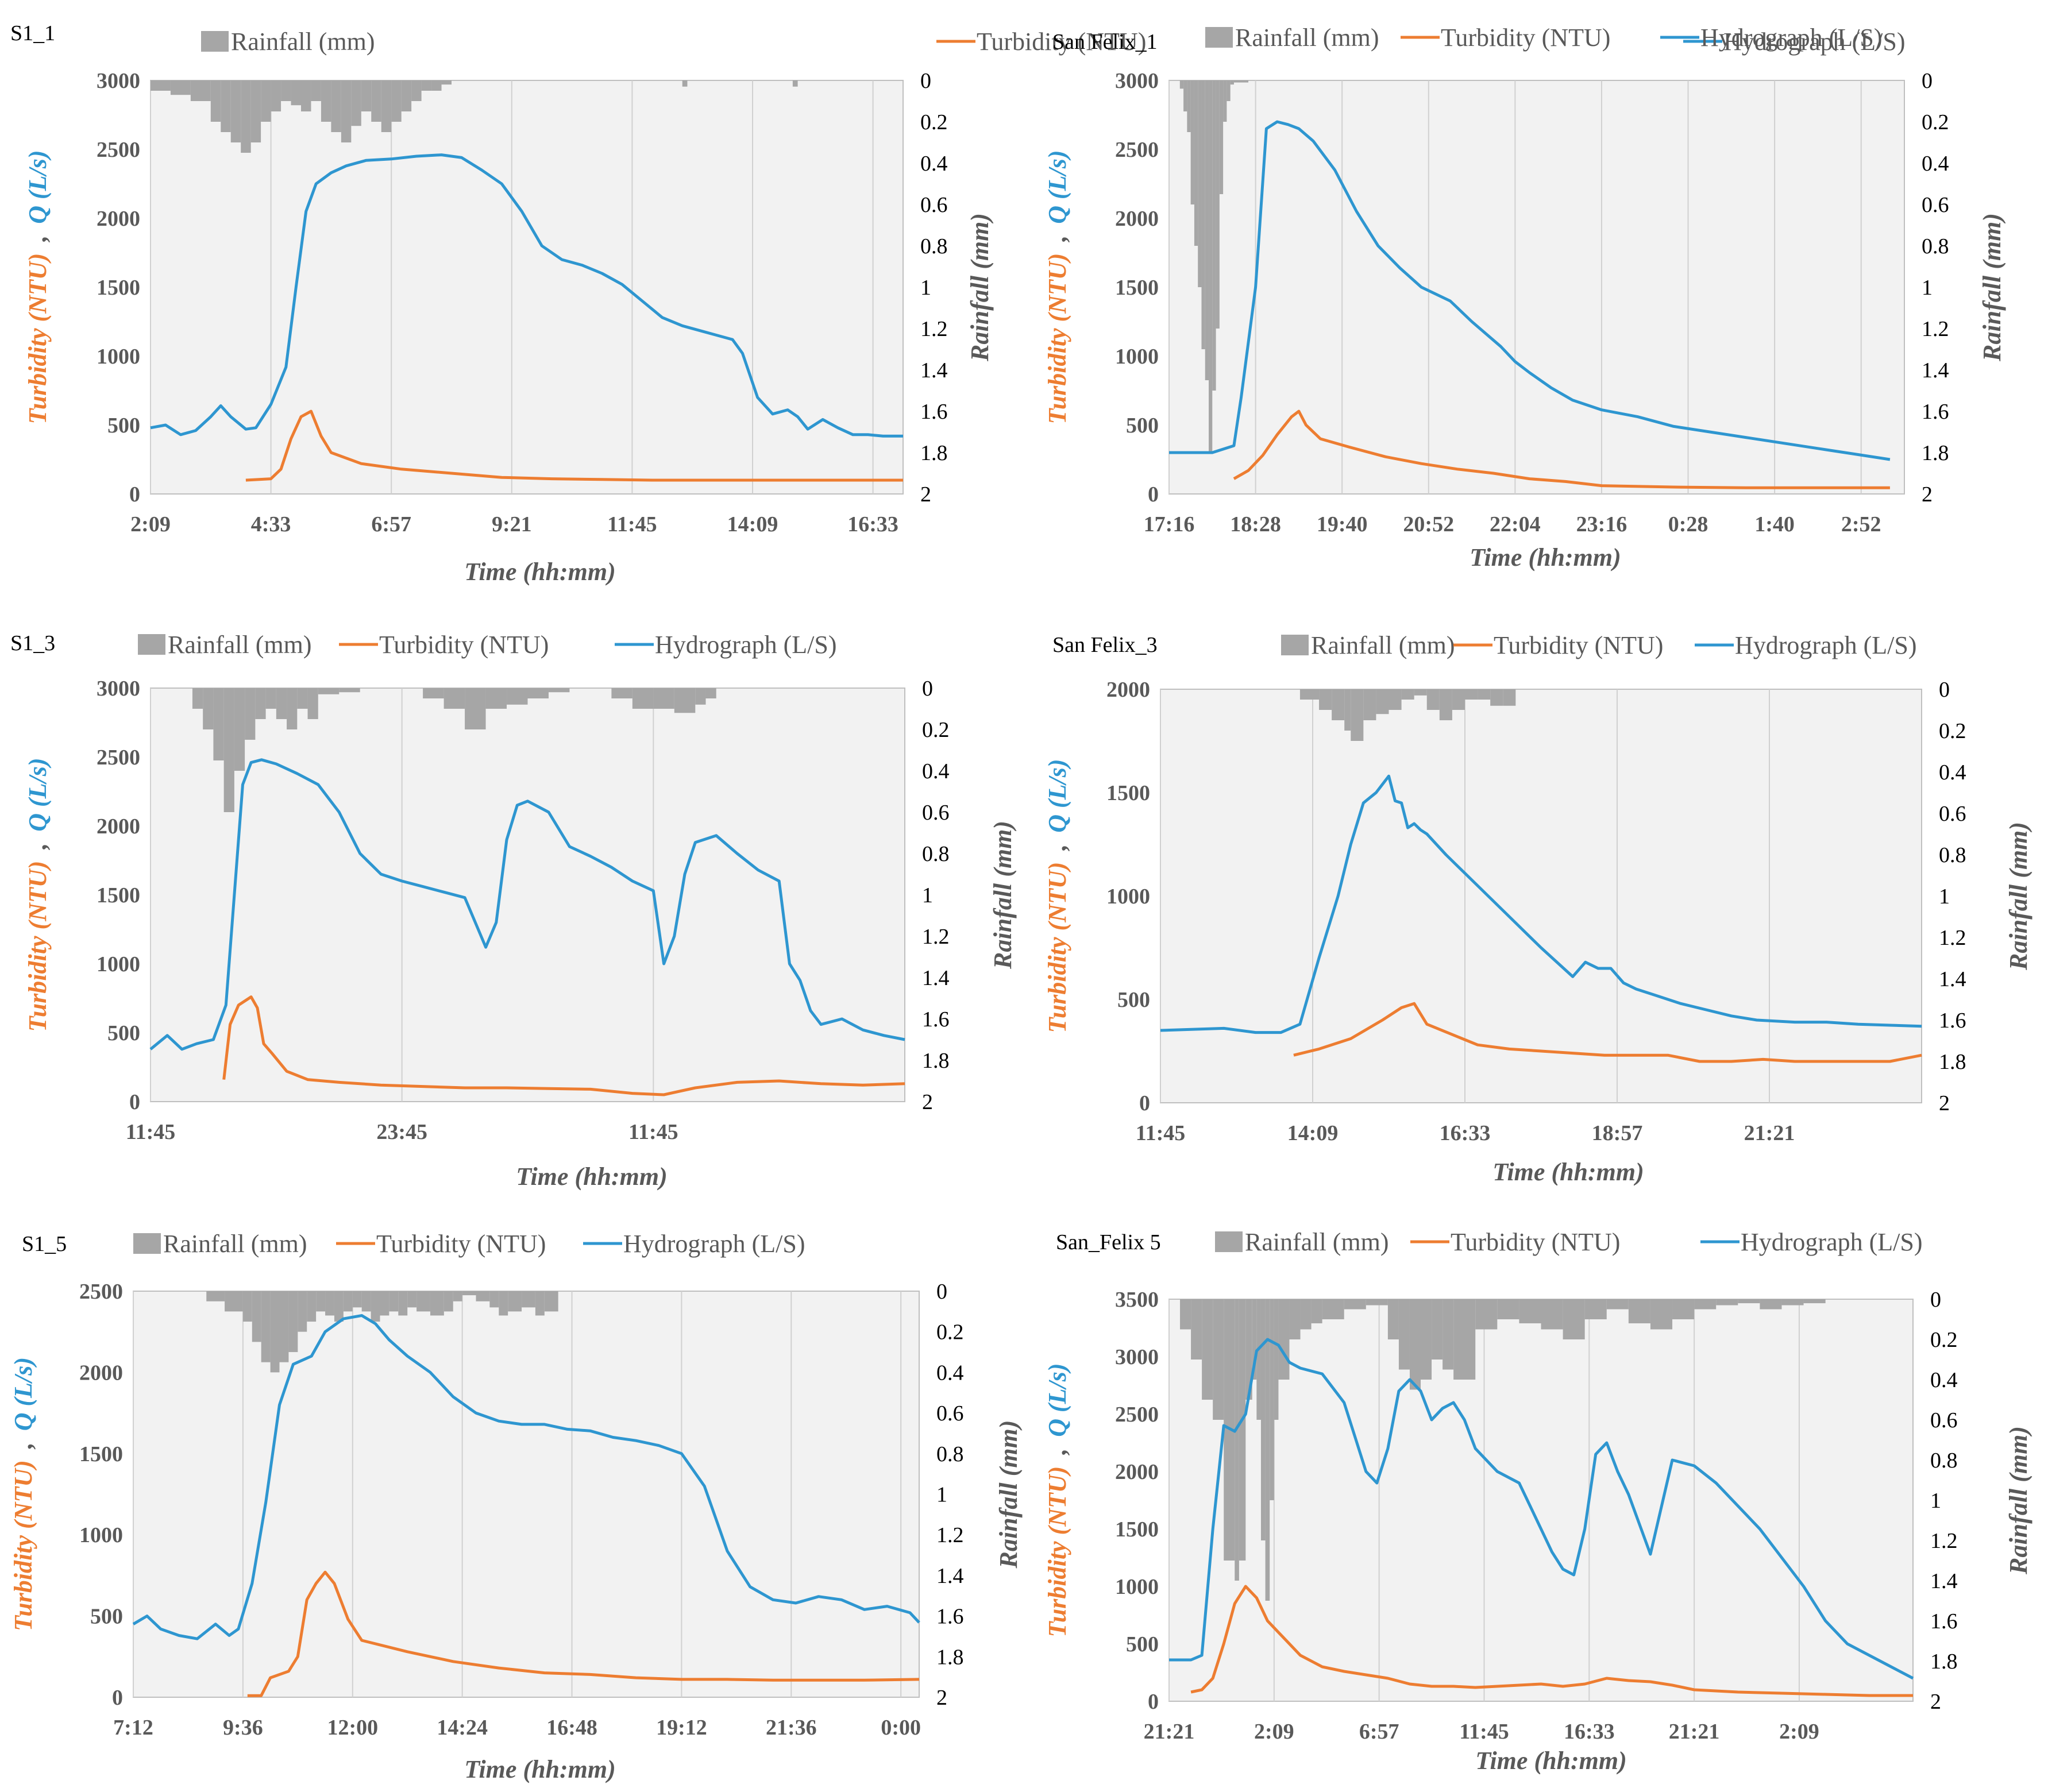 The height and width of the screenshot is (1792, 2048). I want to click on y-axis-title-q: Q (L/s), so click(1057, 795).